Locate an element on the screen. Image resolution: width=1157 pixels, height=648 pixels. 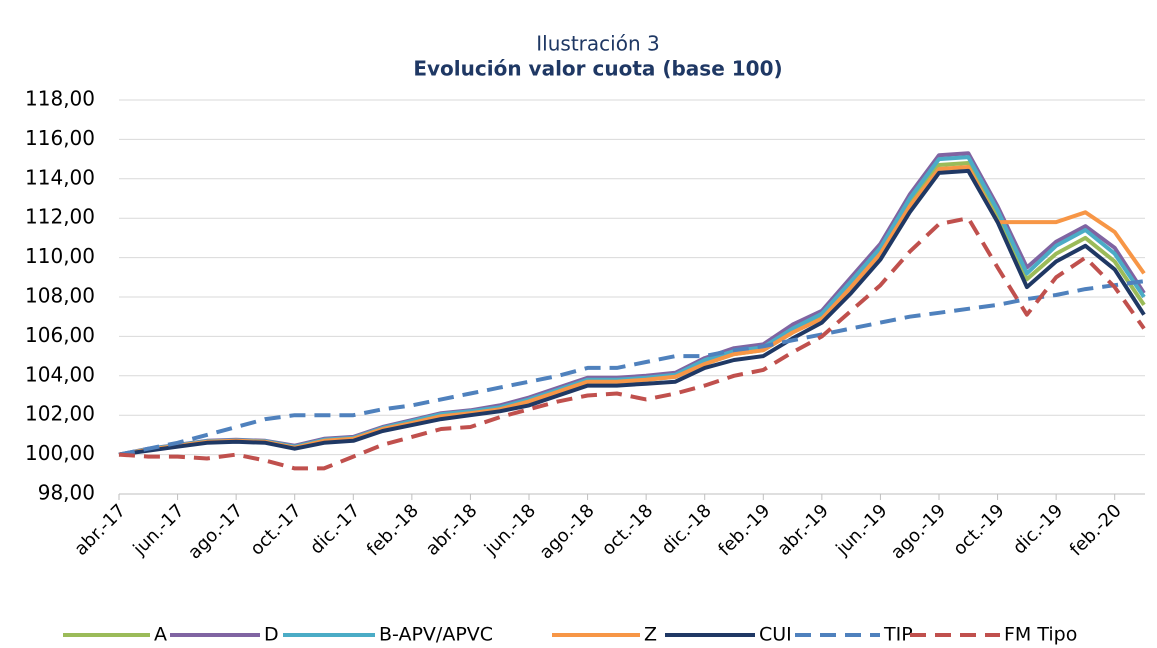
x-tick-label: oct.-19 is located at coordinates (978, 529).